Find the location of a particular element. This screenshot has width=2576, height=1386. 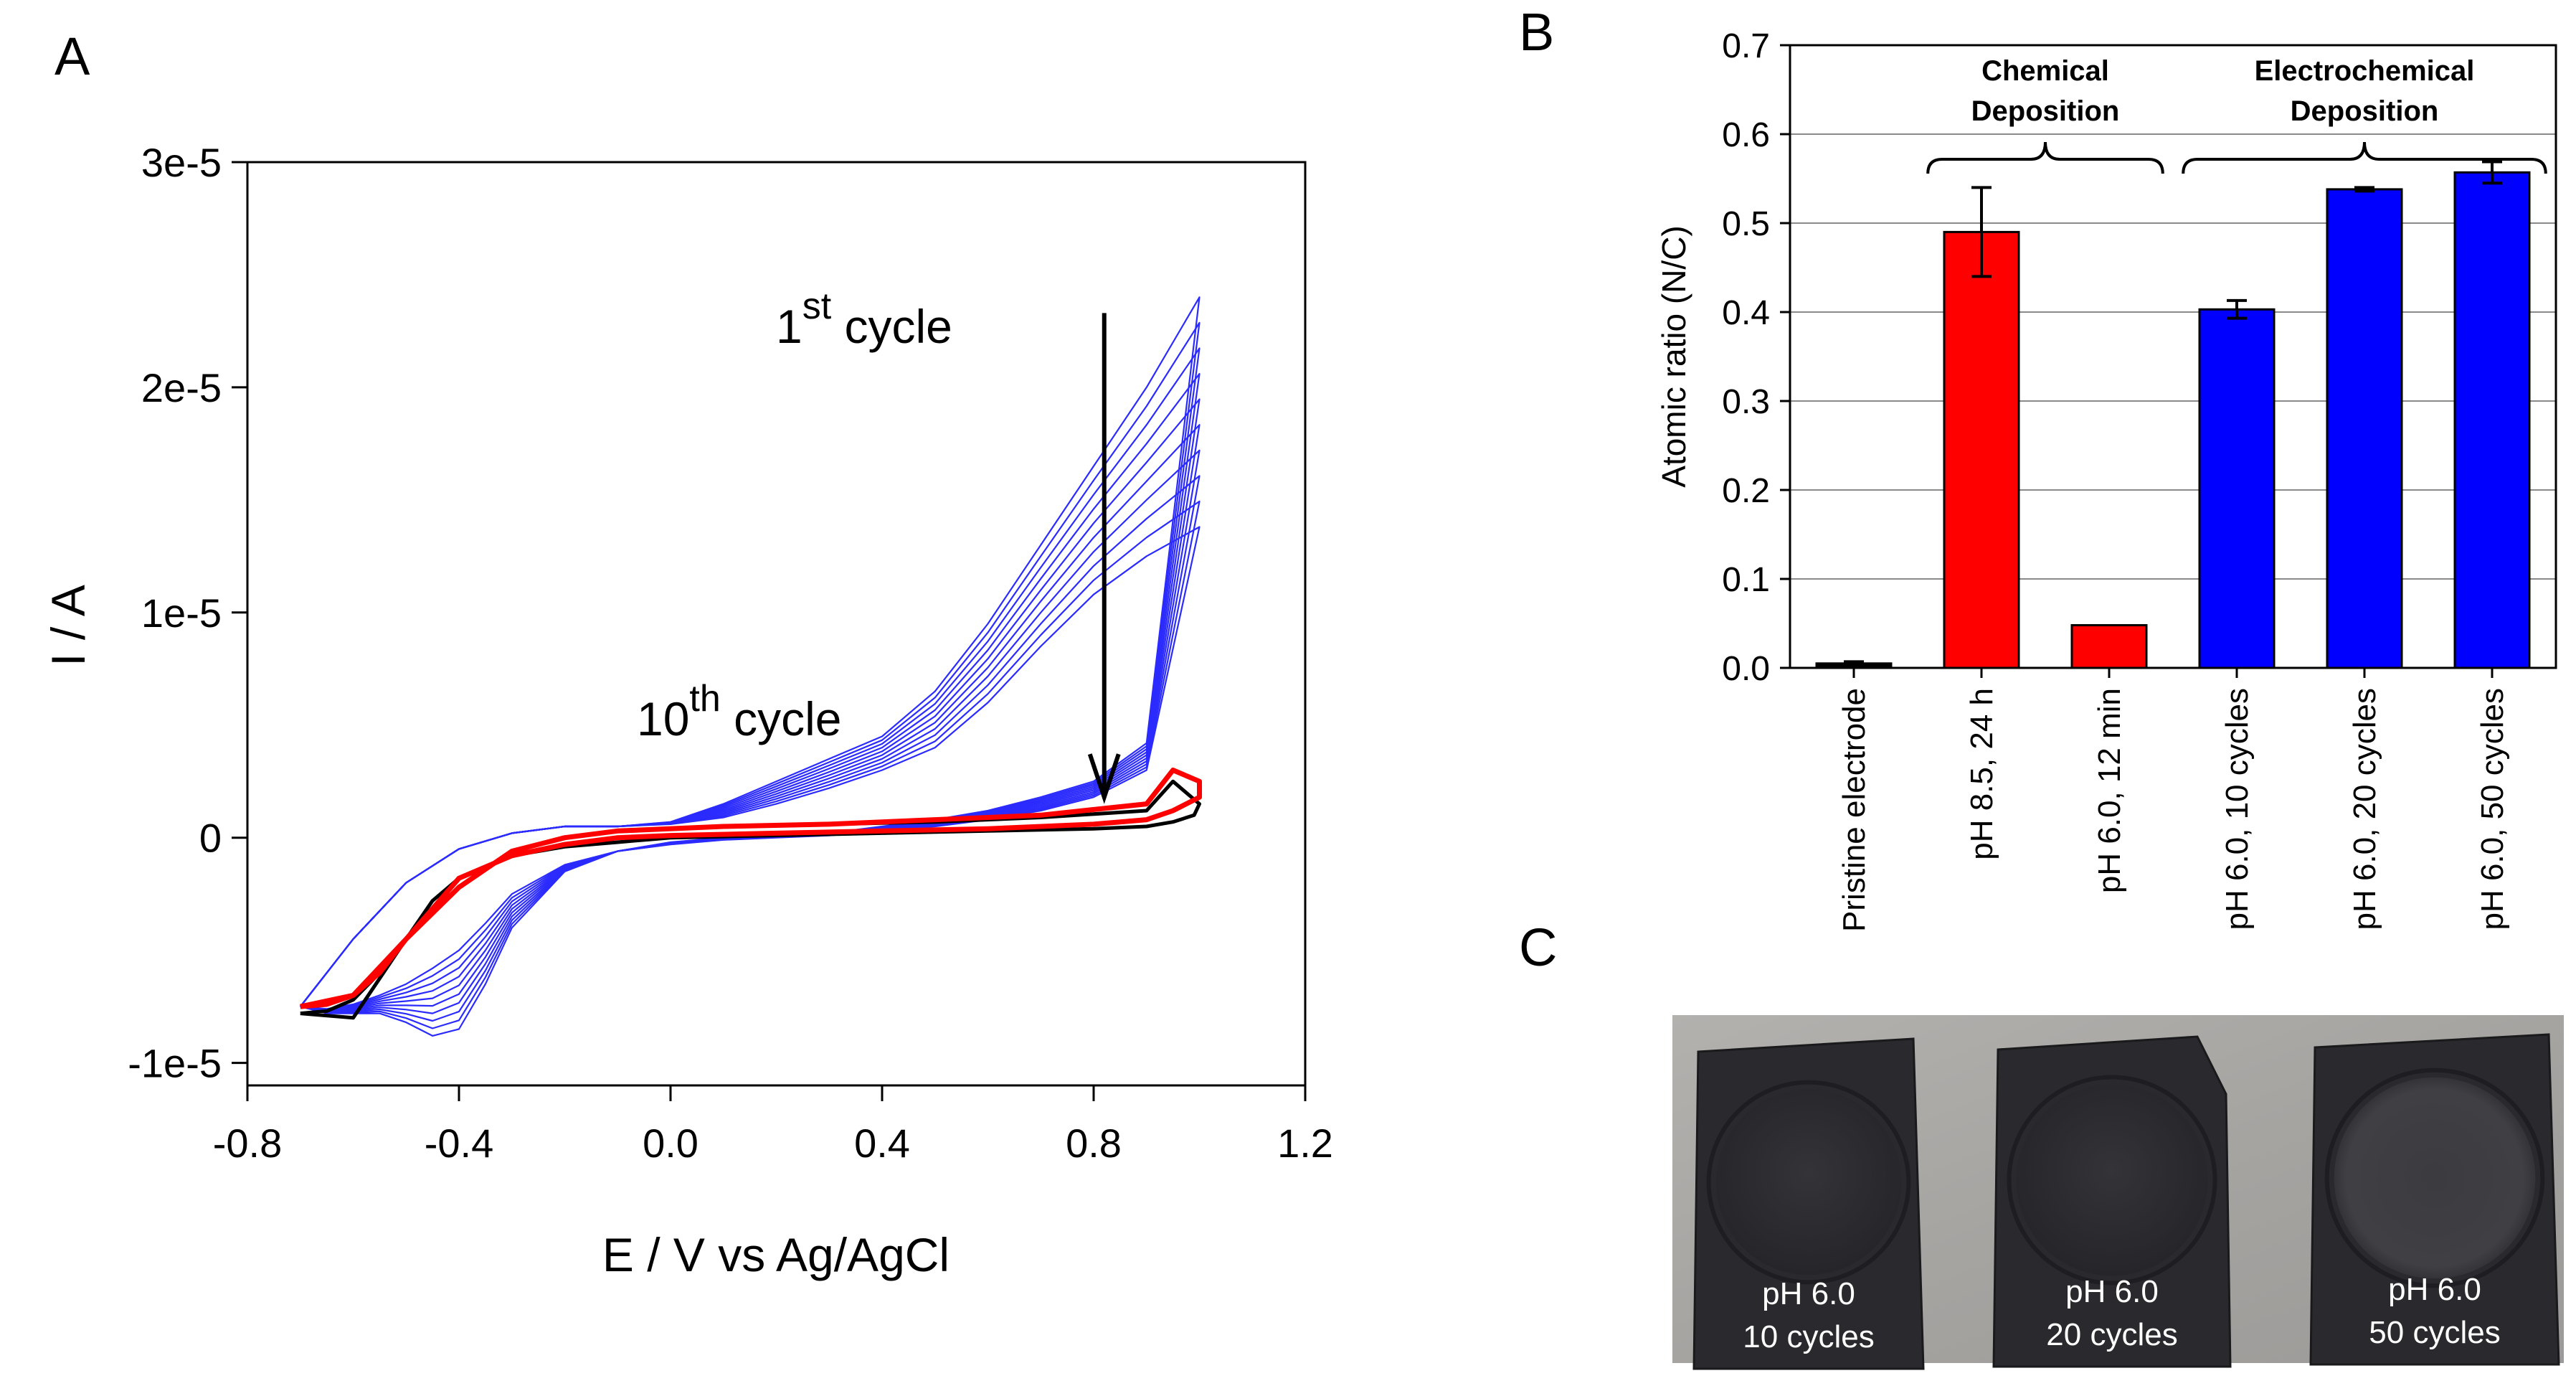

annotation-tenth-cycle-base: 10 is located at coordinates (663, 718).